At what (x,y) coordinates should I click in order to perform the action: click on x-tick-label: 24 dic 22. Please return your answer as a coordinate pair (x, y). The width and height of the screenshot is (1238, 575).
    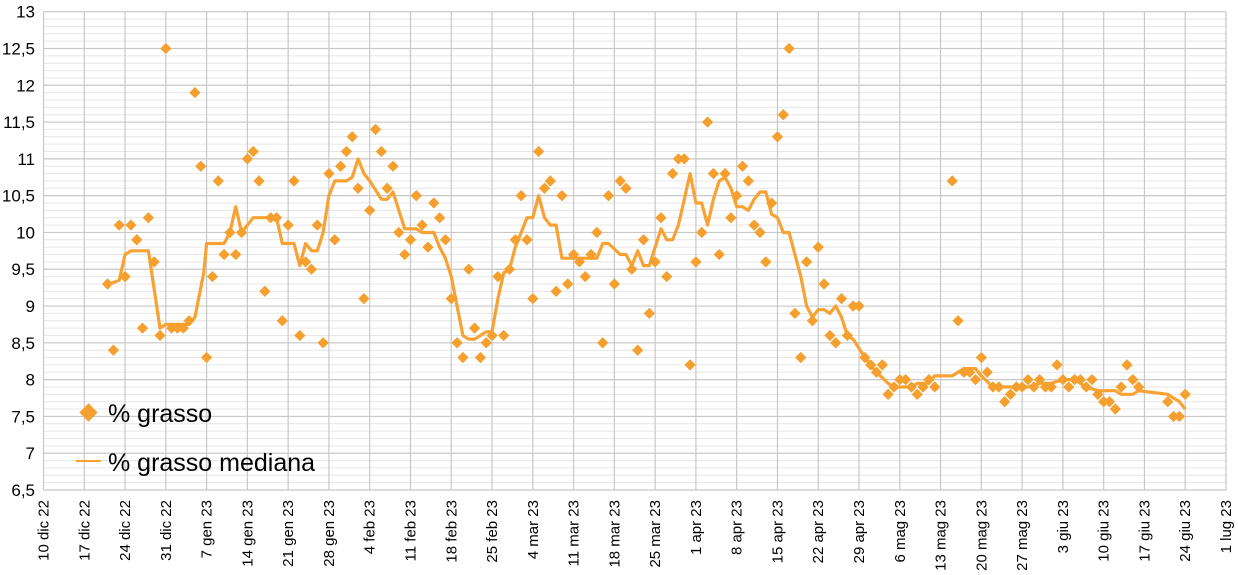
    Looking at the image, I should click on (125, 530).